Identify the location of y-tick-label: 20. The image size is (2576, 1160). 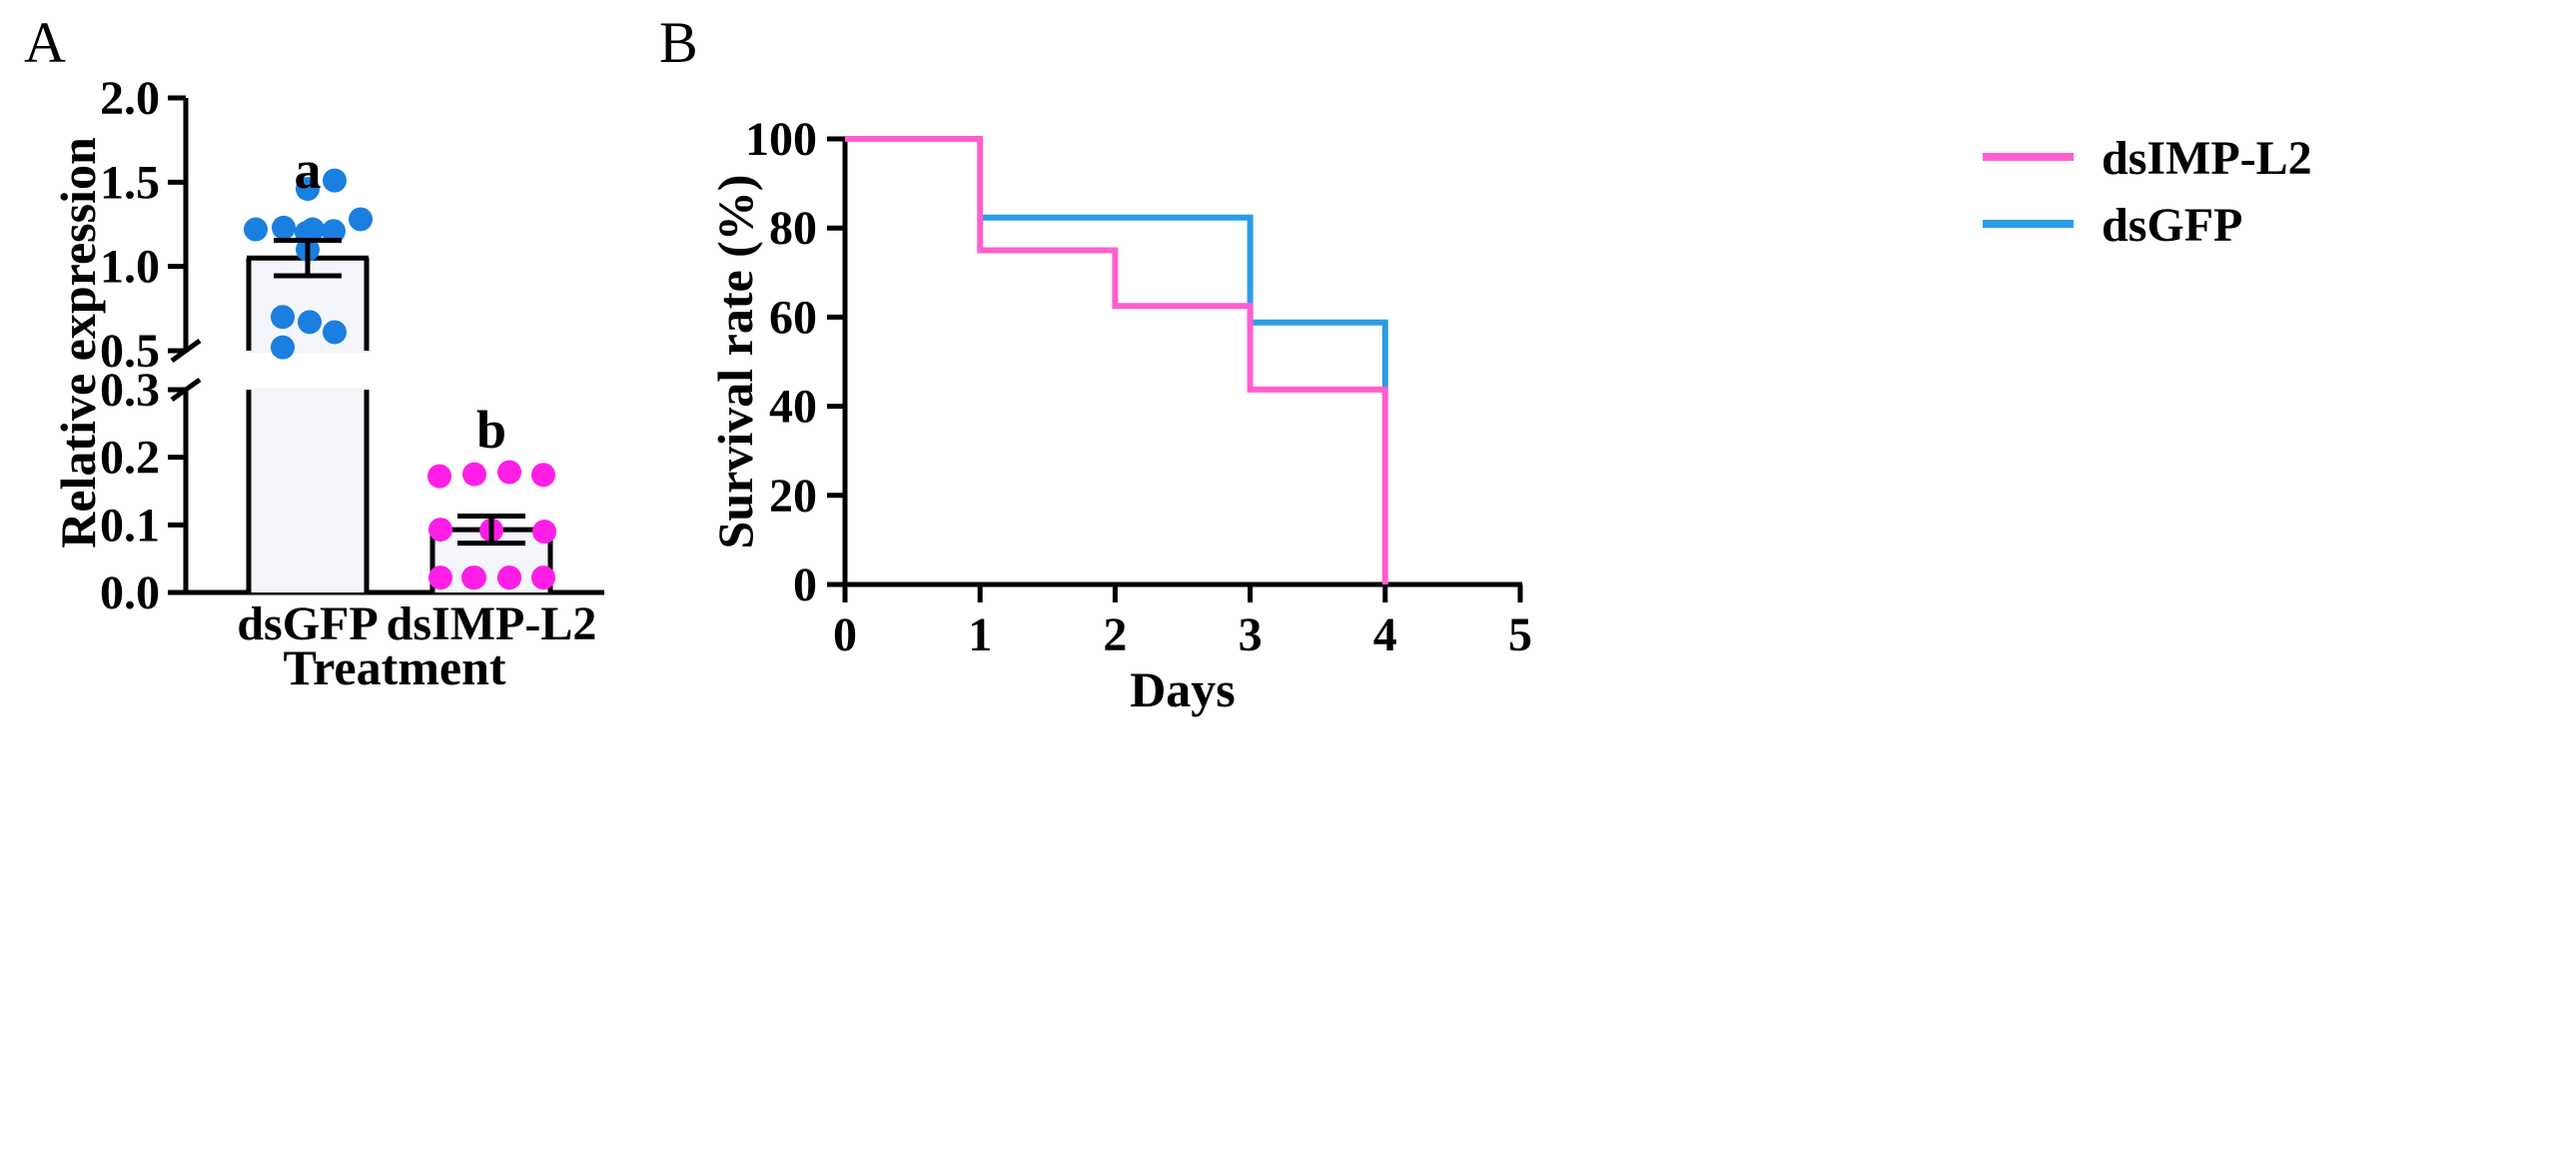
(793, 496).